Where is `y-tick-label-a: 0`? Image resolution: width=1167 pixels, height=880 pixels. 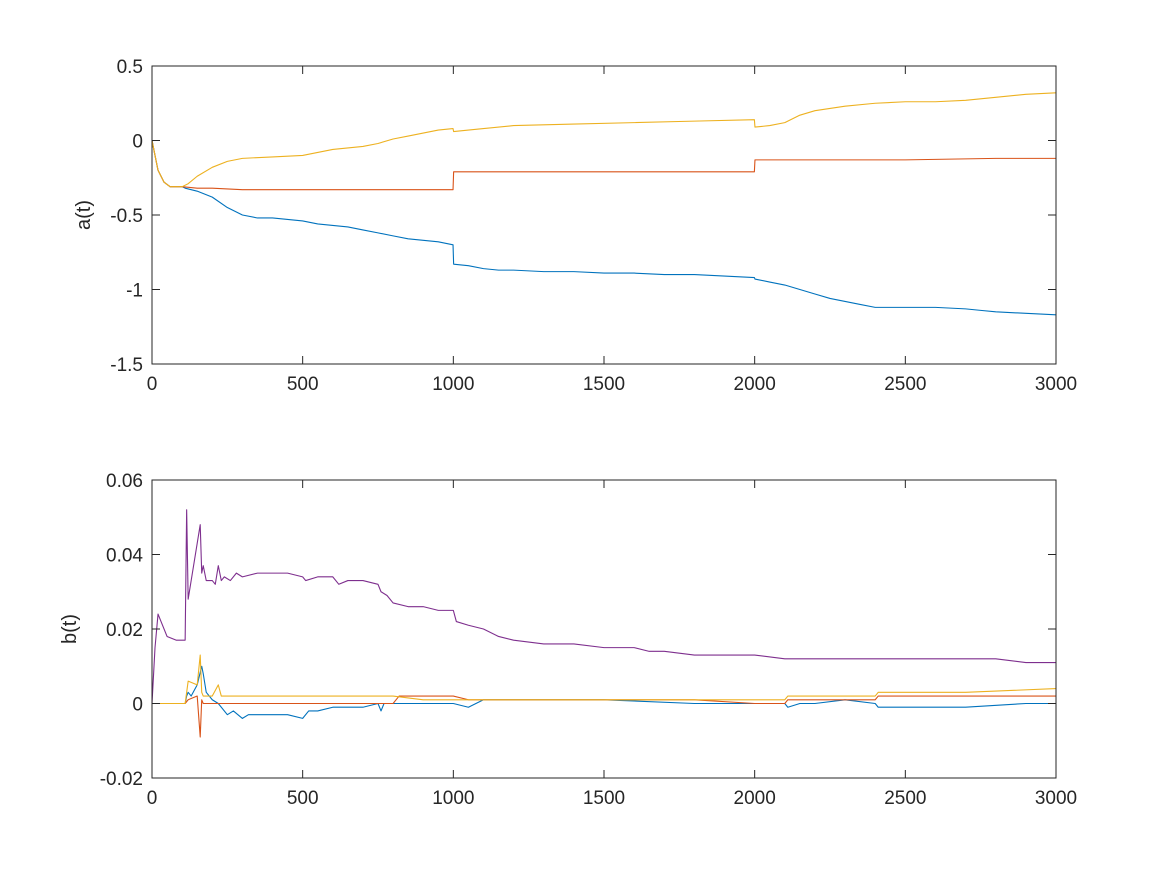 y-tick-label-a: 0 is located at coordinates (137, 142).